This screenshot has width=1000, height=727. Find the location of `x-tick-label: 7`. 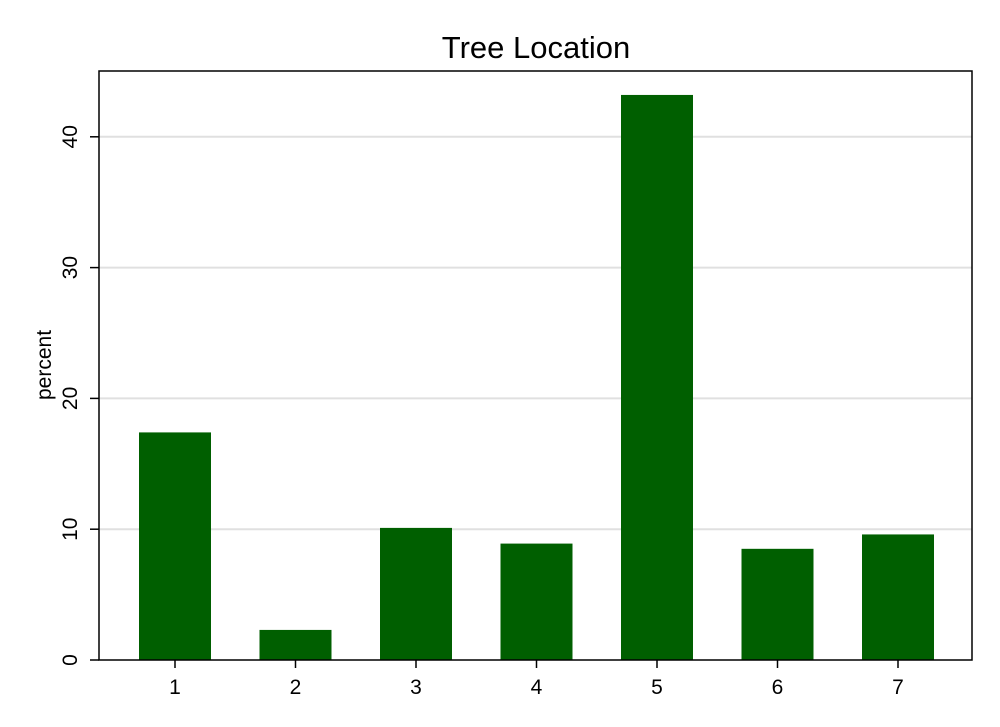

x-tick-label: 7 is located at coordinates (898, 687).